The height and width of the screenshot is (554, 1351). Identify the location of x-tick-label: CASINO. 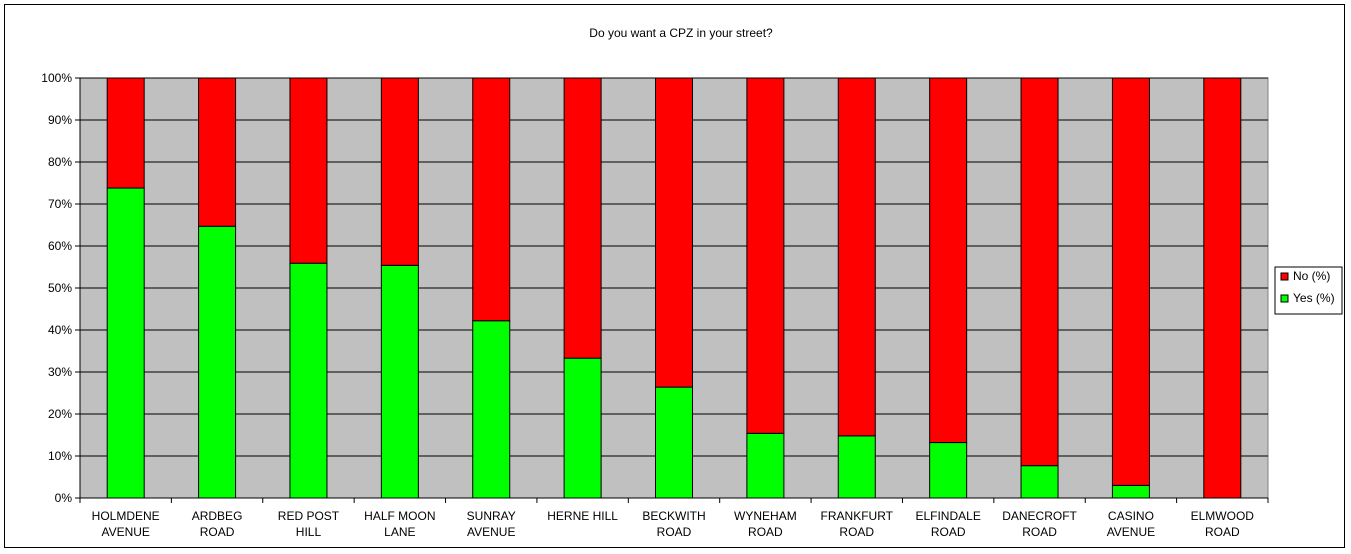
(1131, 516).